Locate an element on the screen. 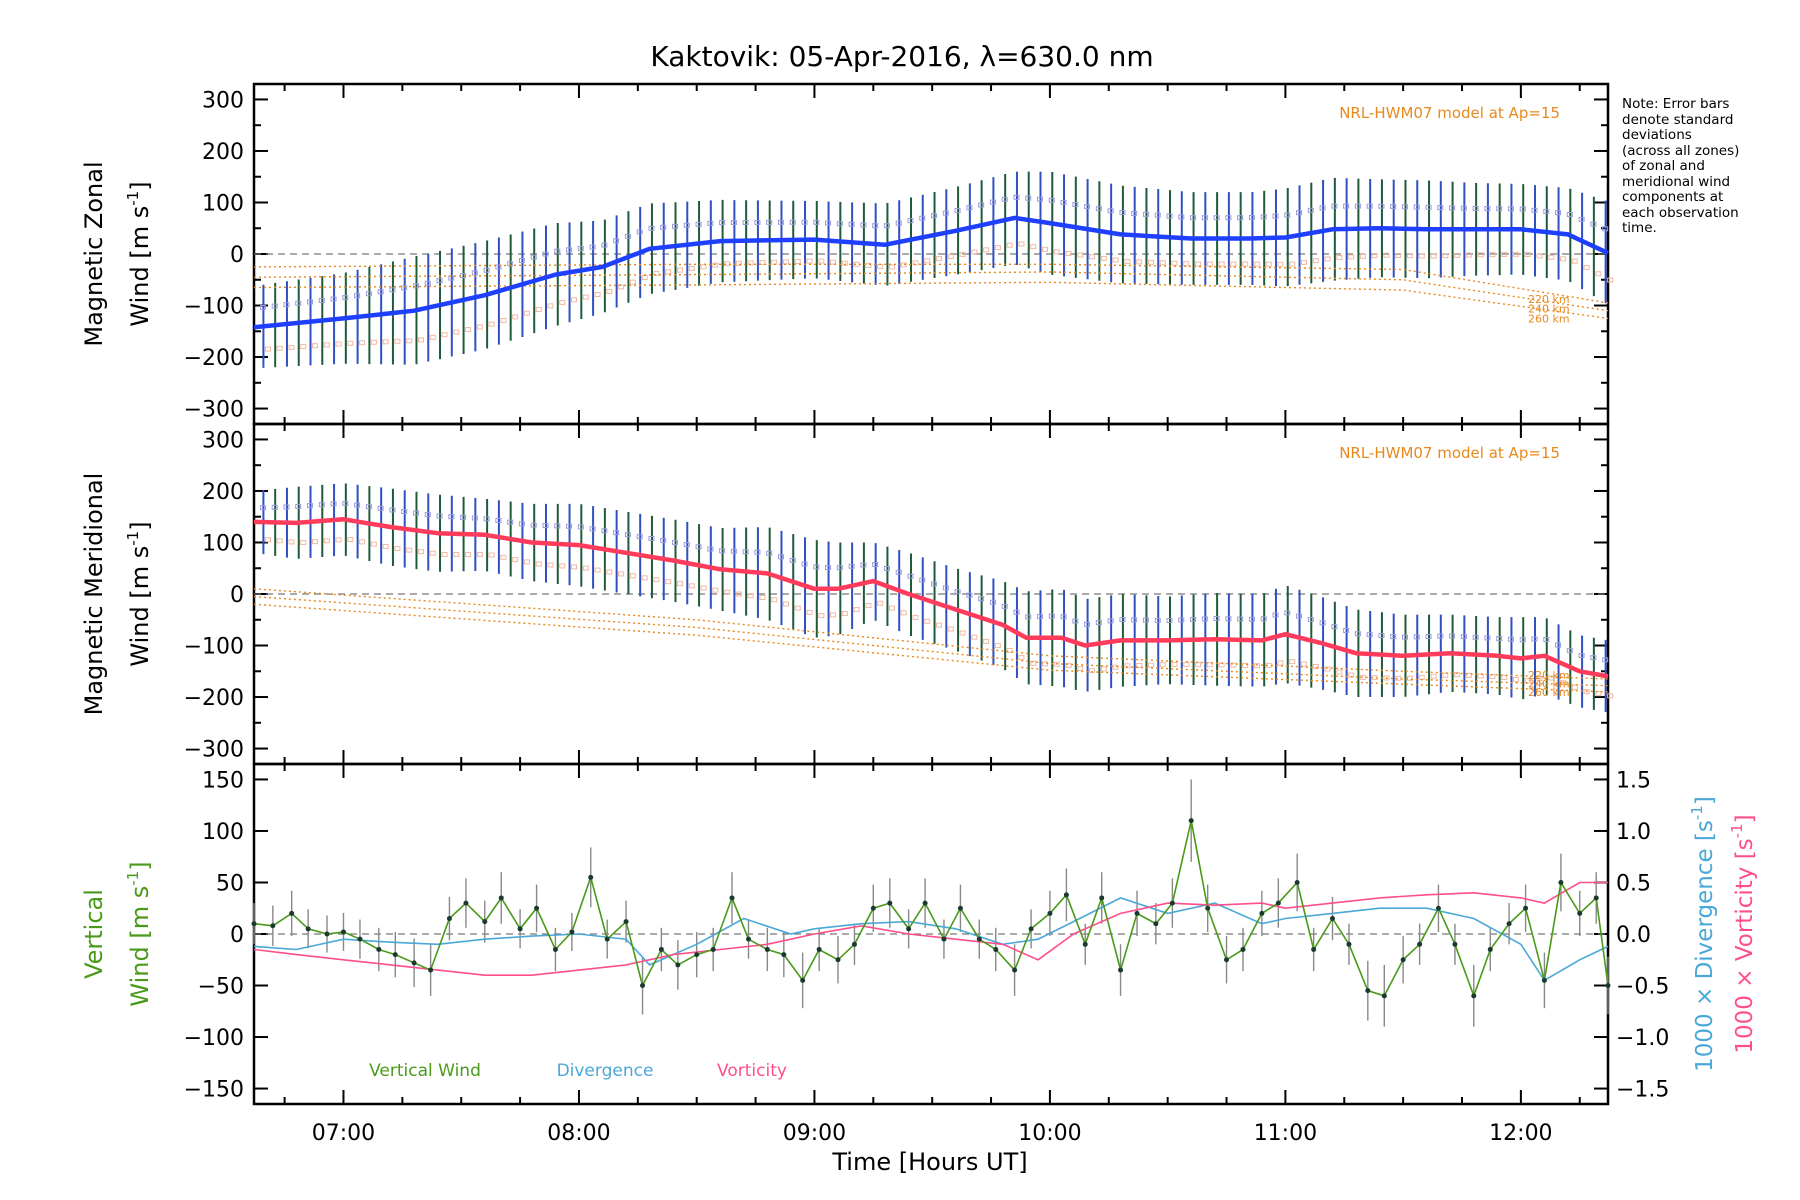 This screenshot has height=1200, width=1800. y-axis-label: Magnetic Zonal is located at coordinates (94, 253).